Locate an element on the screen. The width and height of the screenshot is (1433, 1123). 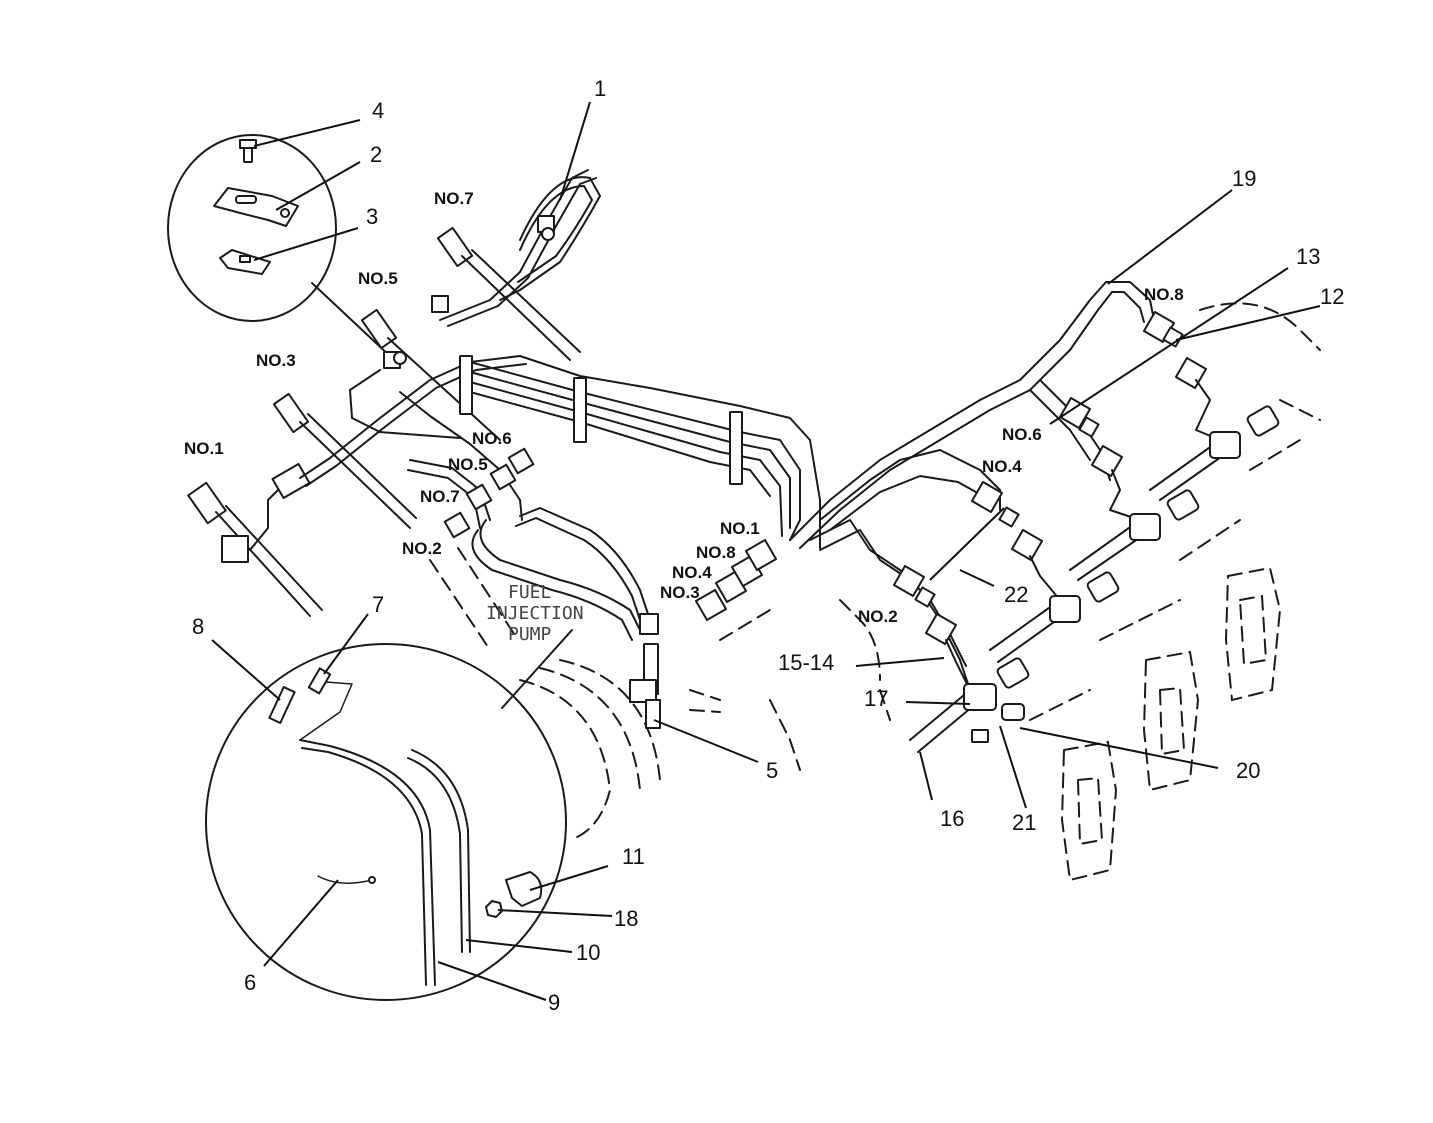
label-top-no7: NO.7 is located at coordinates (454, 198).